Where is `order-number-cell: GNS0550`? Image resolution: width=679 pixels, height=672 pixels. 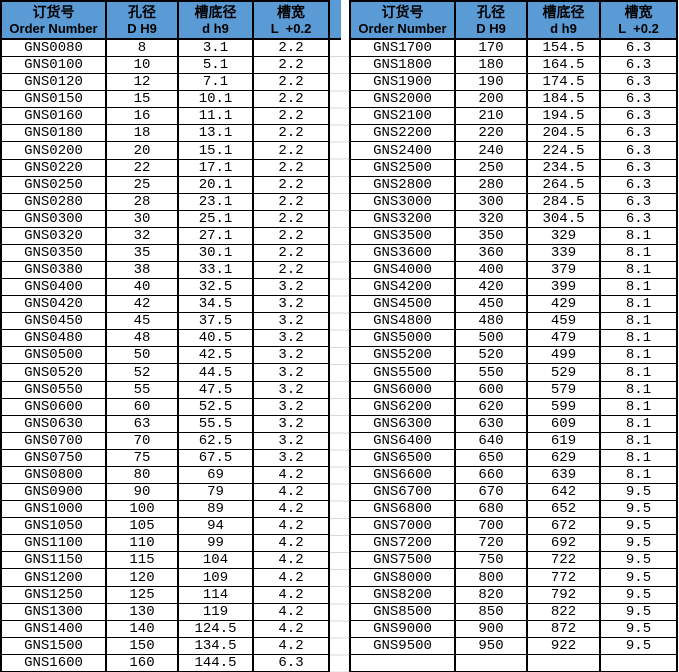
order-number-cell: GNS0550 is located at coordinates (53, 389).